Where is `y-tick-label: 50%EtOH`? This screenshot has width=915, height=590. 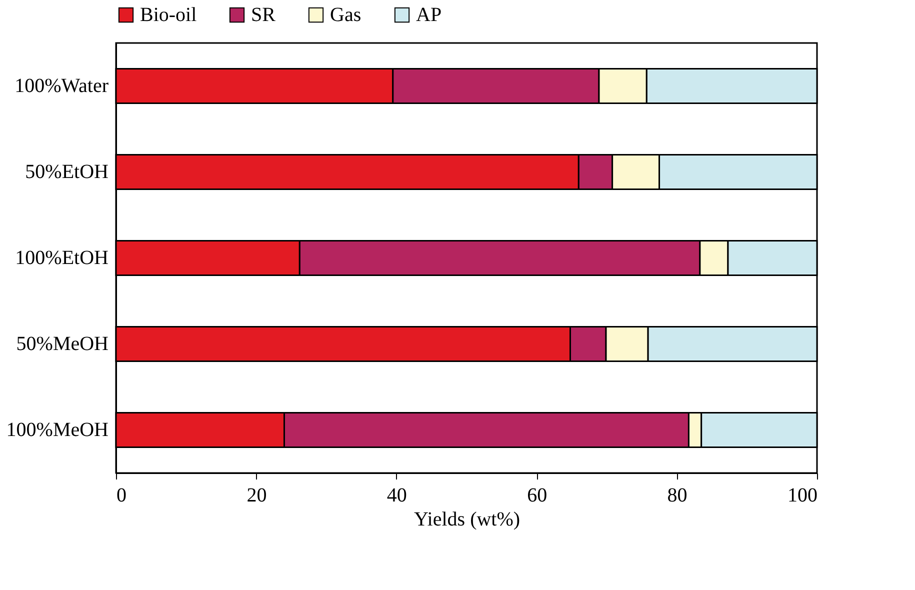
y-tick-label: 50%EtOH is located at coordinates (66, 172).